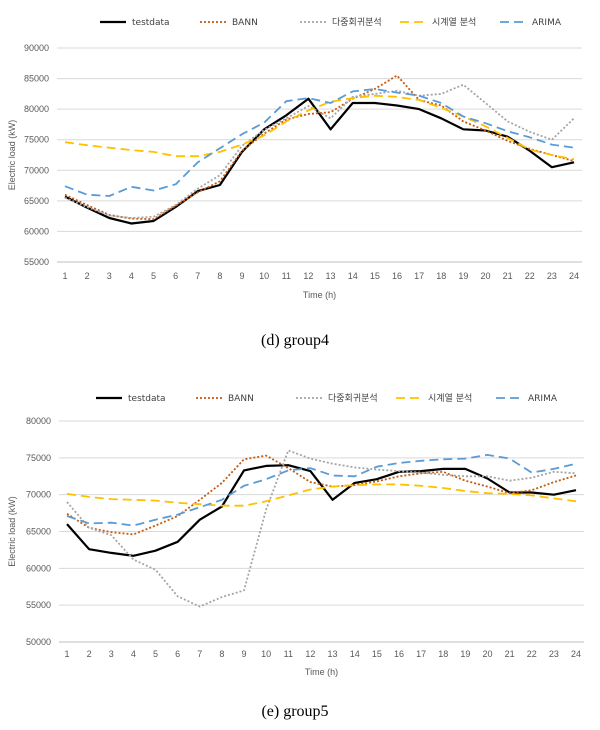 This screenshot has height=730, width=600. What do you see at coordinates (295, 340) in the screenshot?
I see `caption-group4: (d) group4` at bounding box center [295, 340].